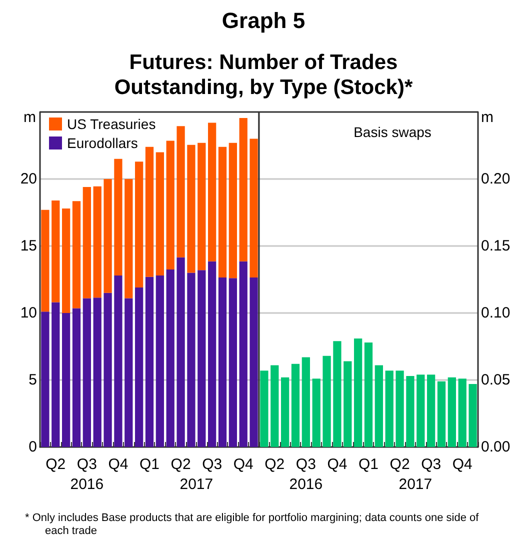  I want to click on y-tick-label: 0.00, so click(495, 447).